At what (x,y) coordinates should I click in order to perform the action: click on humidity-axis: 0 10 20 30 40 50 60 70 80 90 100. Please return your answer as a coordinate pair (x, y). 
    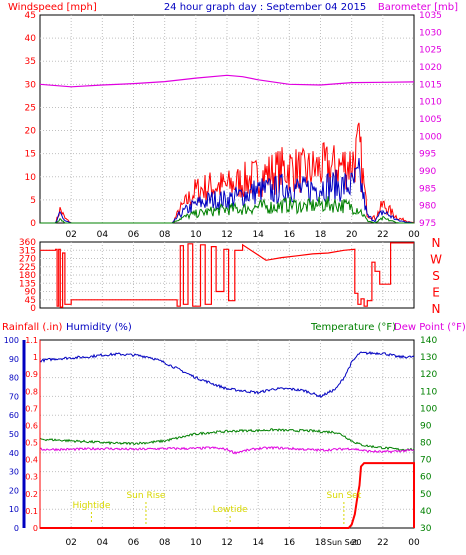
    Looking at the image, I should click on (15, 434).